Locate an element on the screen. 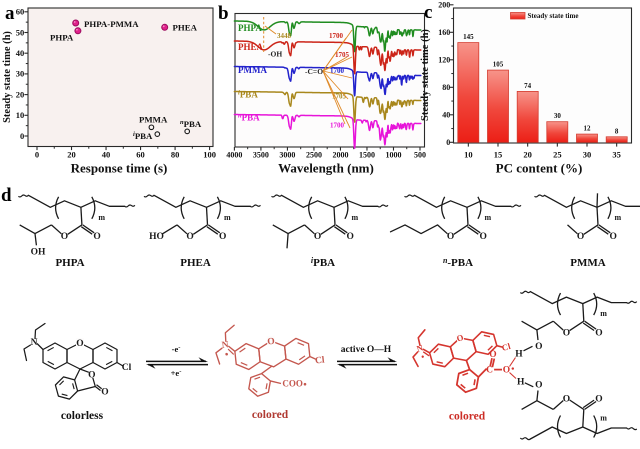 The height and width of the screenshot is (449, 640). svg-text: 1000 is located at coordinates (393, 155).